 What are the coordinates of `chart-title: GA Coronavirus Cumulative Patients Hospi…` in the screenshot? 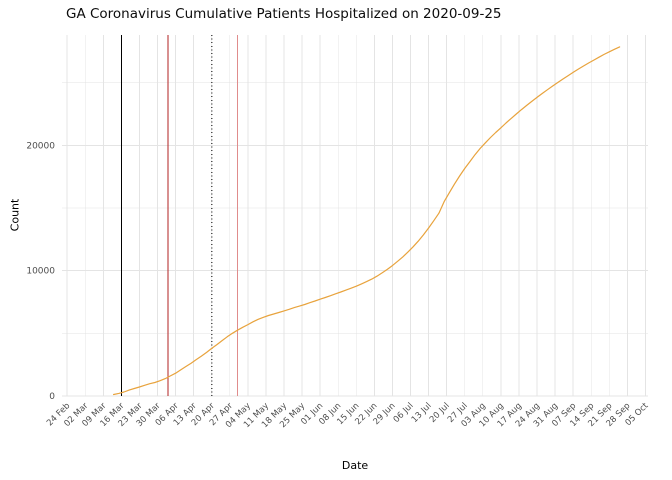 It's located at (284, 14).